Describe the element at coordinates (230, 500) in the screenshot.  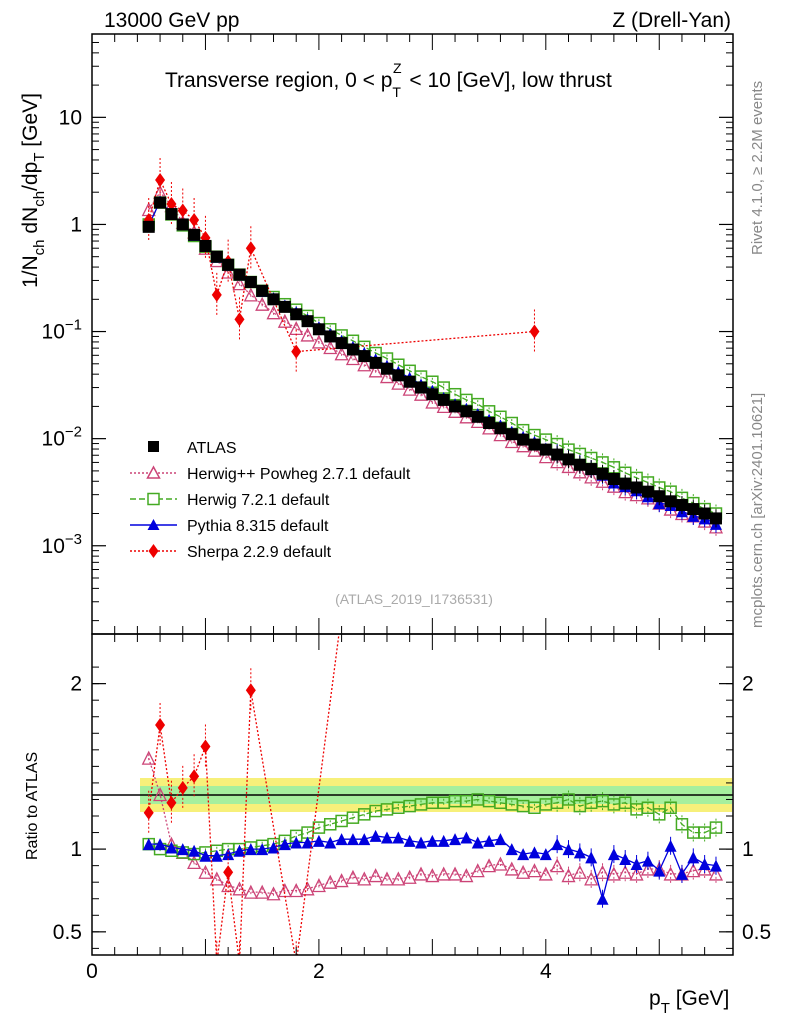
I see `legend-entry-herwig7: Herwig 7.2.1 default` at that location.